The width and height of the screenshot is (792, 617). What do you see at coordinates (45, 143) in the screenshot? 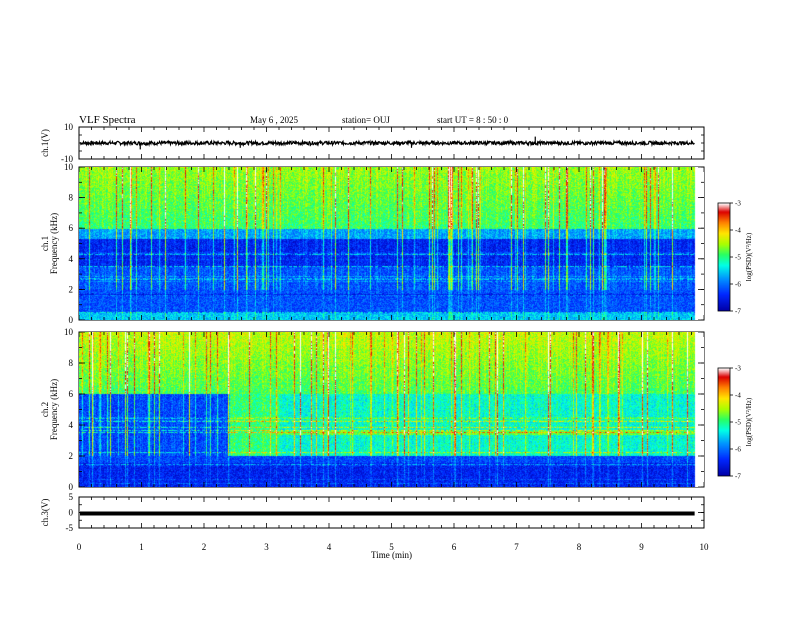
I see `y-axis-title: ch.1(V)` at bounding box center [45, 143].